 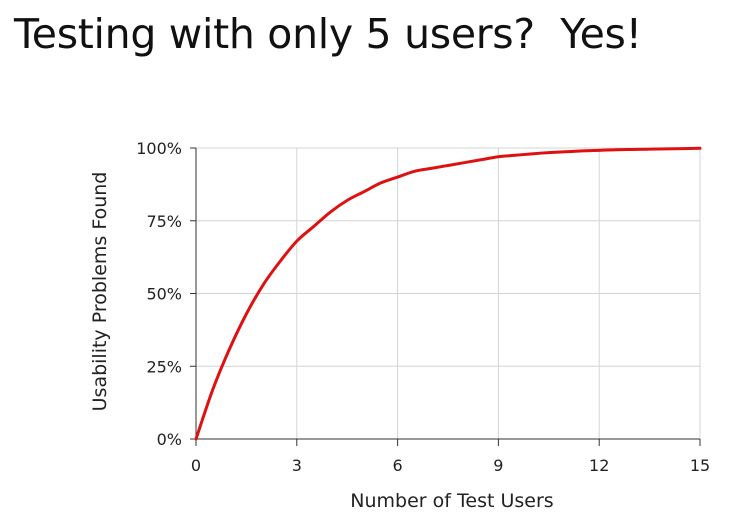 What do you see at coordinates (297, 465) in the screenshot?
I see `x-tick-label: 3` at bounding box center [297, 465].